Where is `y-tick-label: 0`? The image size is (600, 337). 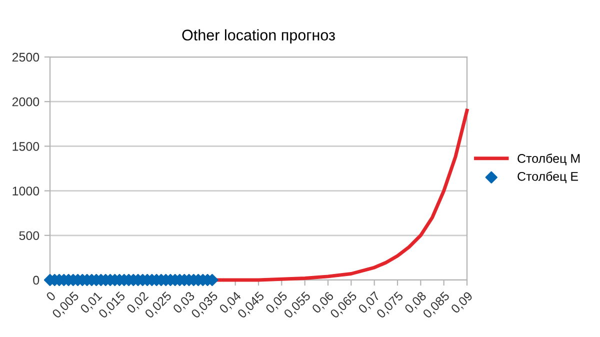 y-tick-label: 0 is located at coordinates (36, 280).